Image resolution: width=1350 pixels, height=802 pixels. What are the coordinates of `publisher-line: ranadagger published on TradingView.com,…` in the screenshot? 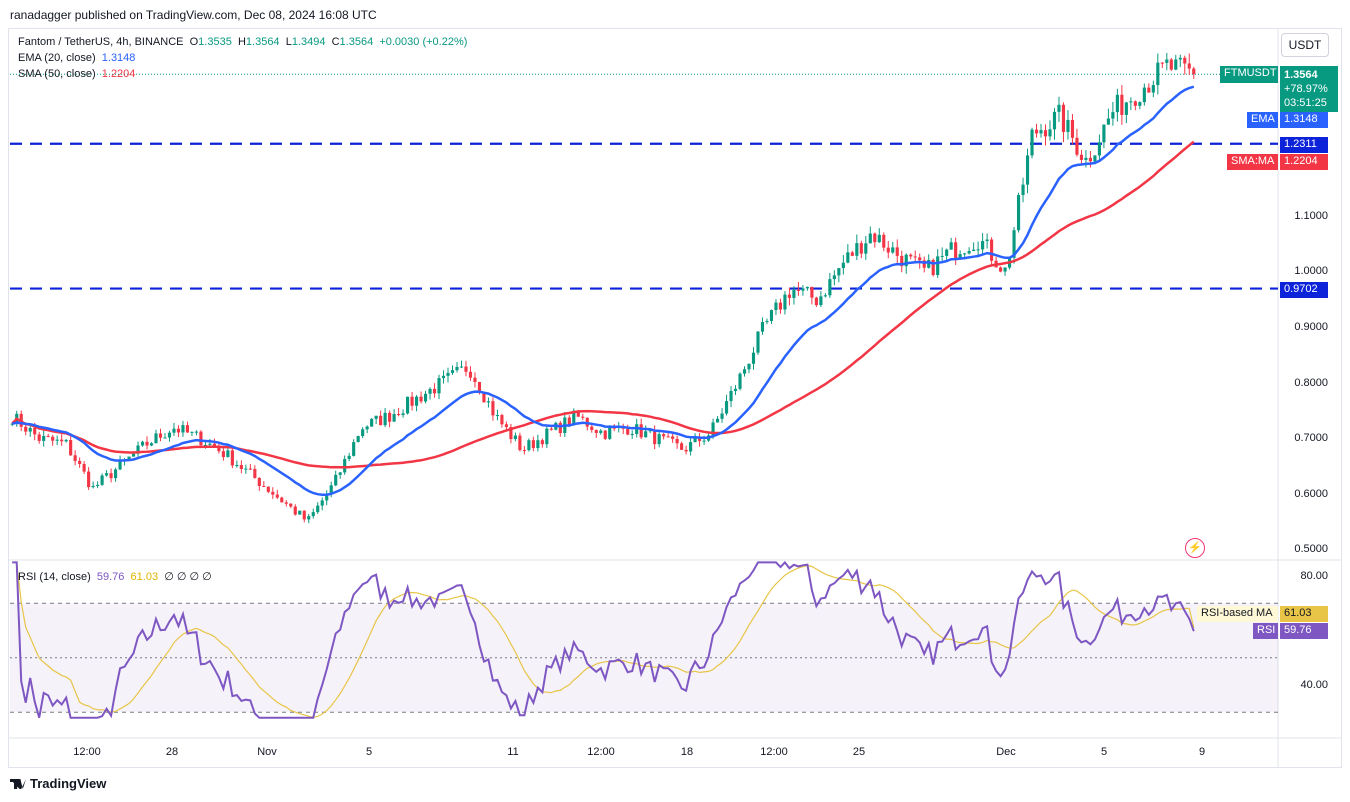 It's located at (193, 15).